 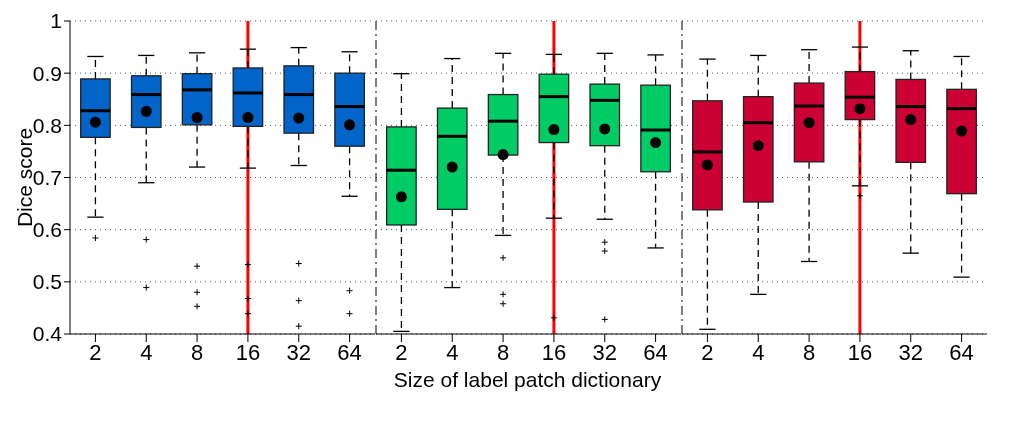 What do you see at coordinates (47, 334) in the screenshot?
I see `y-tick-label: 0.4` at bounding box center [47, 334].